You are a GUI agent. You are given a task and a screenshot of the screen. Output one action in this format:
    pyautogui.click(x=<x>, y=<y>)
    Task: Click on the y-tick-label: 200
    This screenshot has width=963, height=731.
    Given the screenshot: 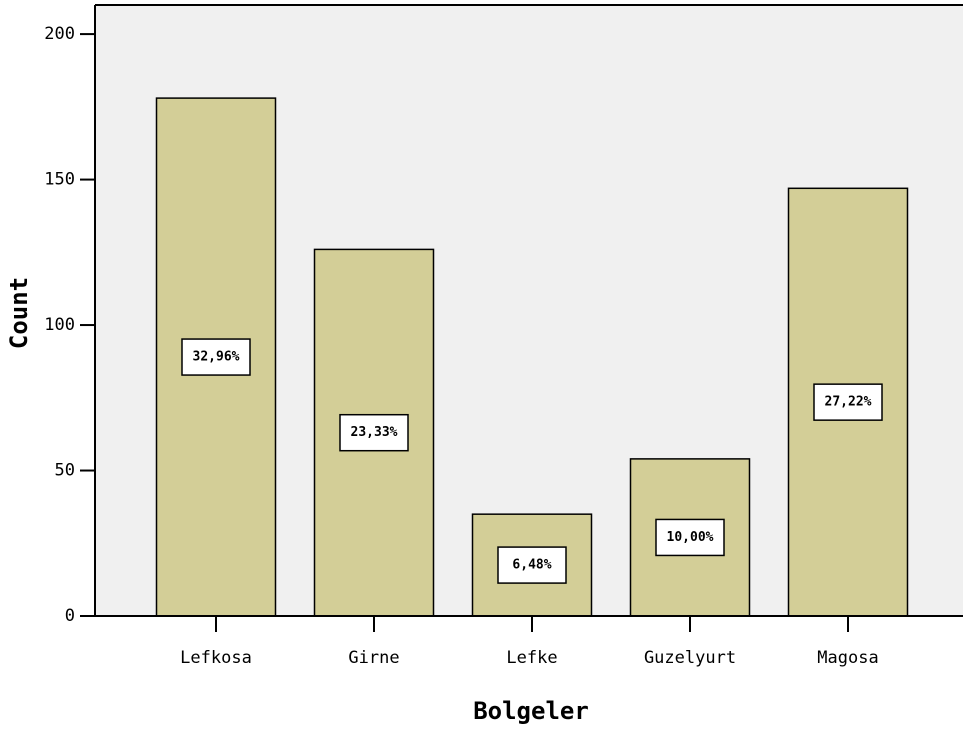 What is the action you would take?
    pyautogui.click(x=59, y=34)
    